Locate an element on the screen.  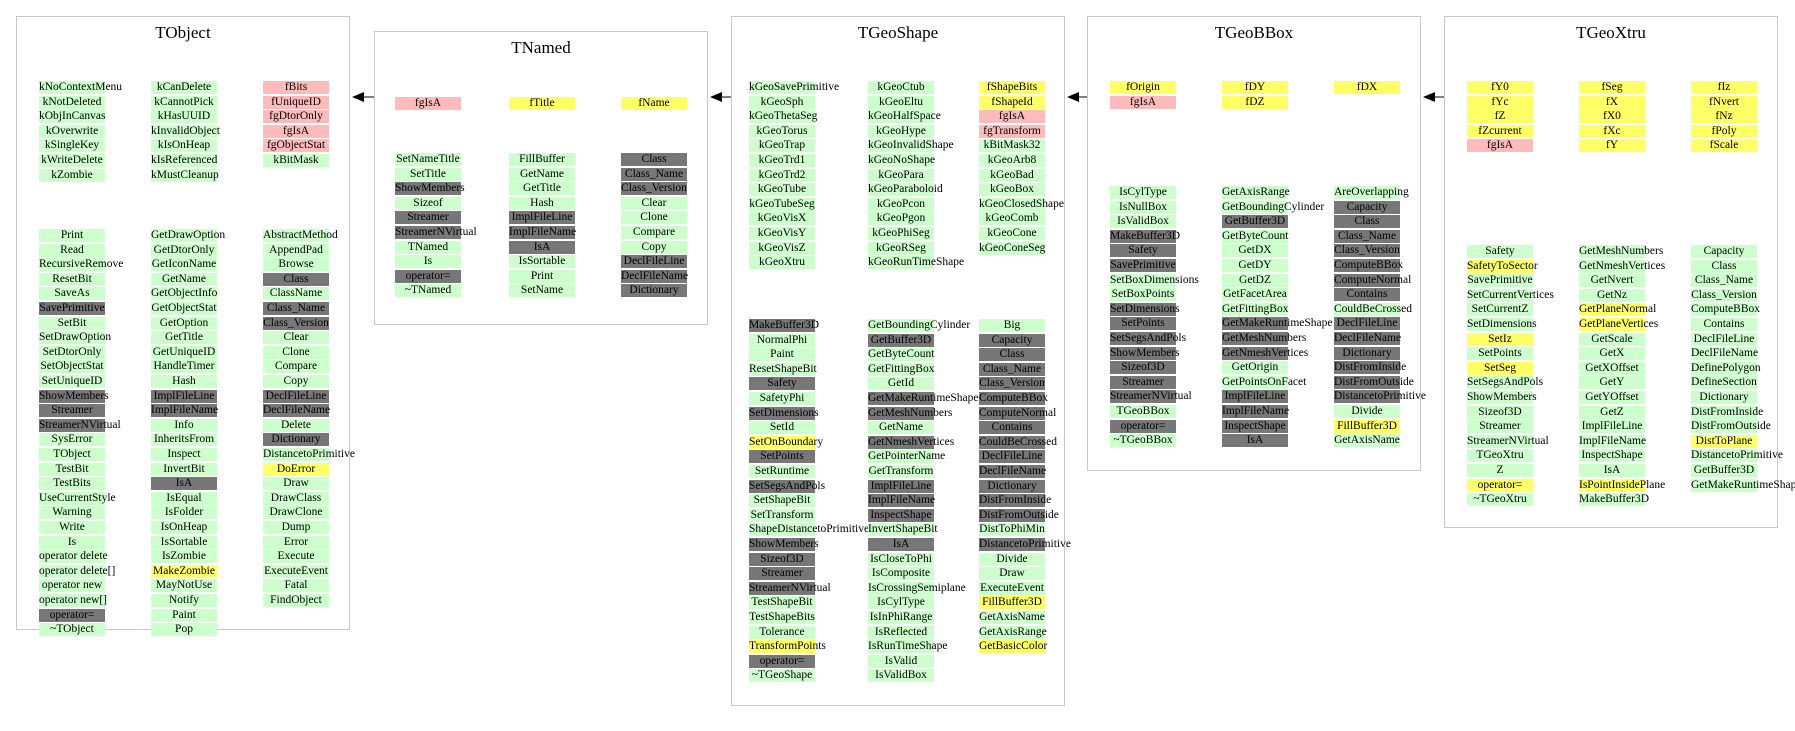
member-entry: kObjInCanvas is located at coordinates (72, 117).